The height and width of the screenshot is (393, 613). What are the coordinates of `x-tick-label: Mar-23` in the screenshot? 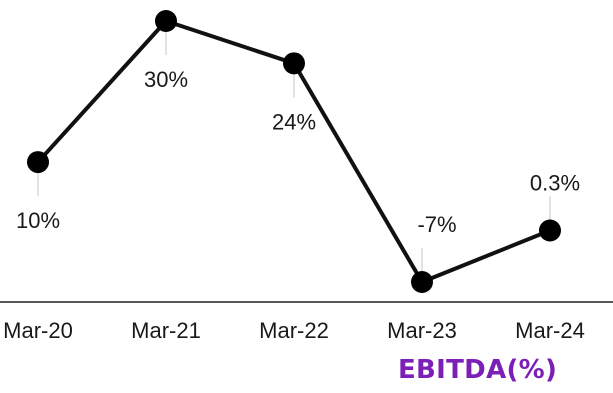 It's located at (422, 330).